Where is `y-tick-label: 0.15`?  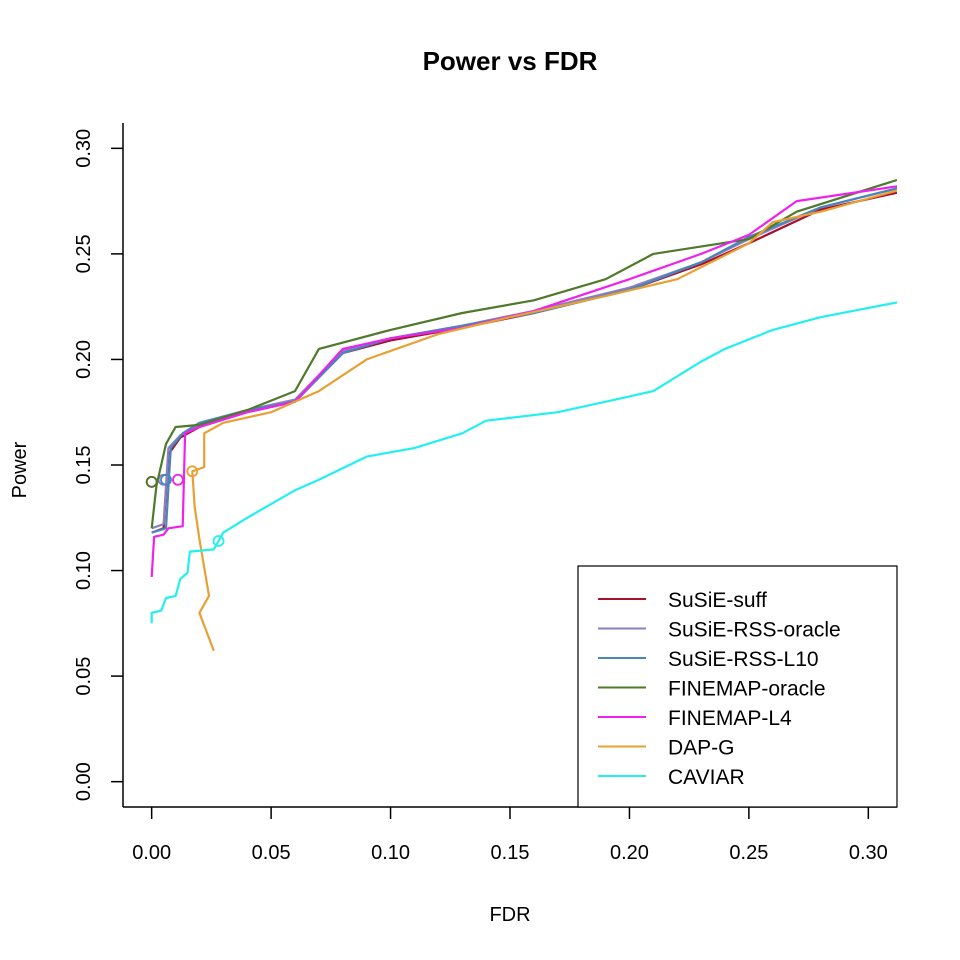 y-tick-label: 0.15 is located at coordinates (84, 465).